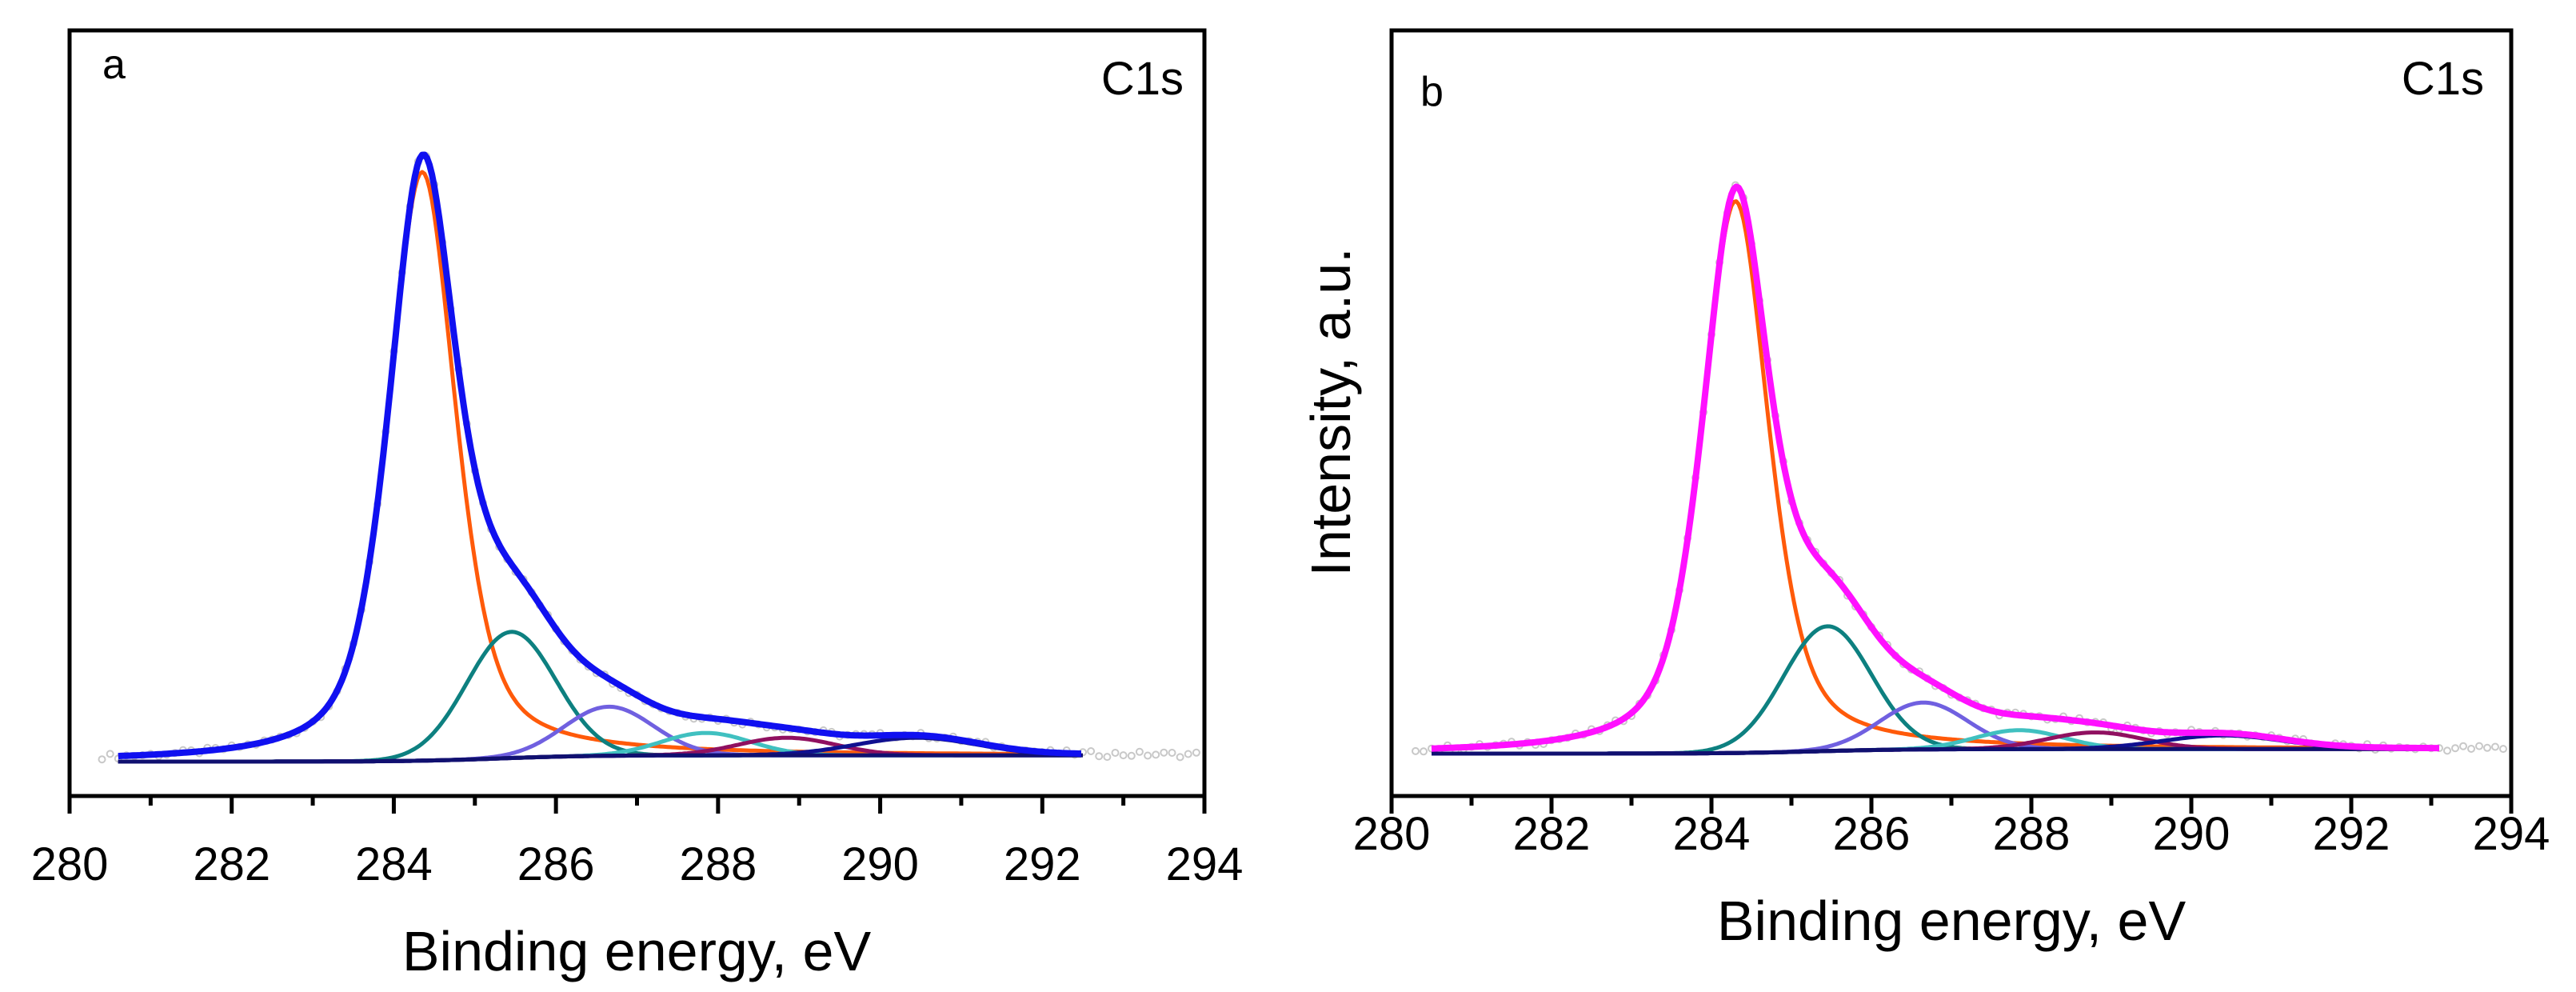 This screenshot has height=992, width=2576. I want to click on panel-a-c1s-annotation: C1s, so click(1143, 79).